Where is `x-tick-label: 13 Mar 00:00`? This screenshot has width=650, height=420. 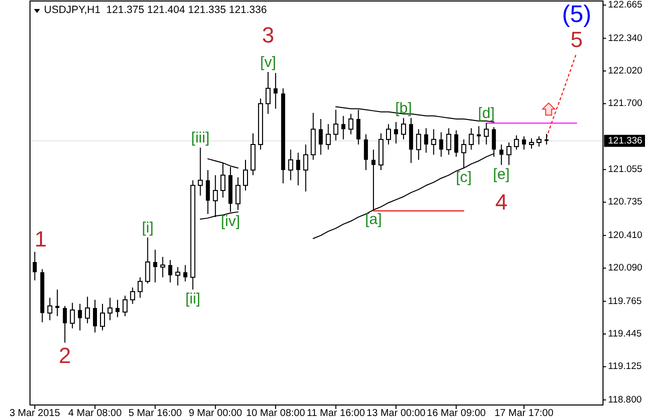
x-tick-label: 13 Mar 00:00 is located at coordinates (396, 413).